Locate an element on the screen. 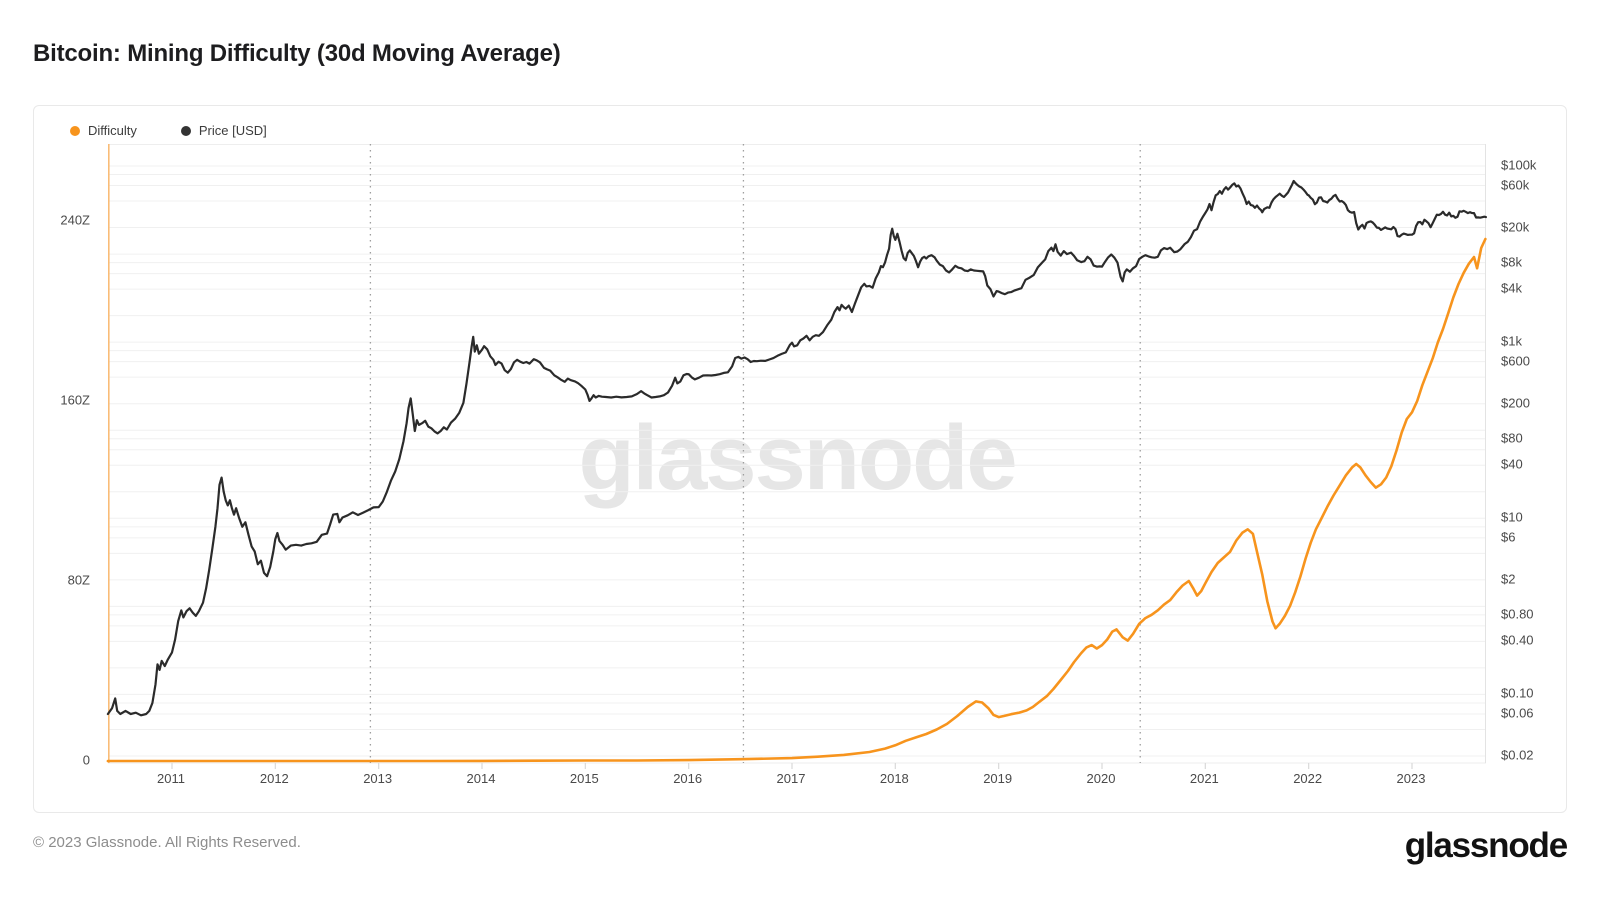  legend-item-difficulty: Difficulty is located at coordinates (103, 130).